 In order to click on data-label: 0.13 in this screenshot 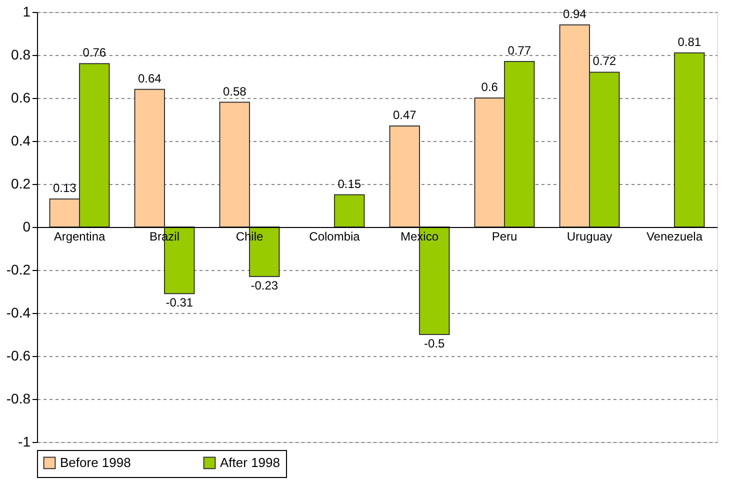, I will do `click(64, 188)`.